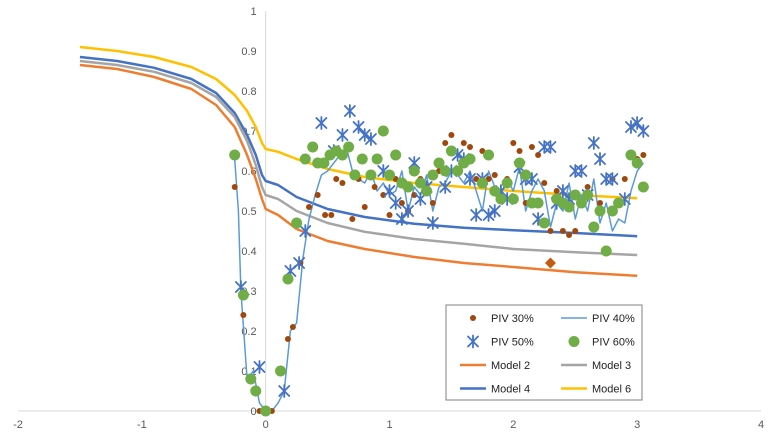  I want to click on y-tick-label: 0, so click(254, 412).